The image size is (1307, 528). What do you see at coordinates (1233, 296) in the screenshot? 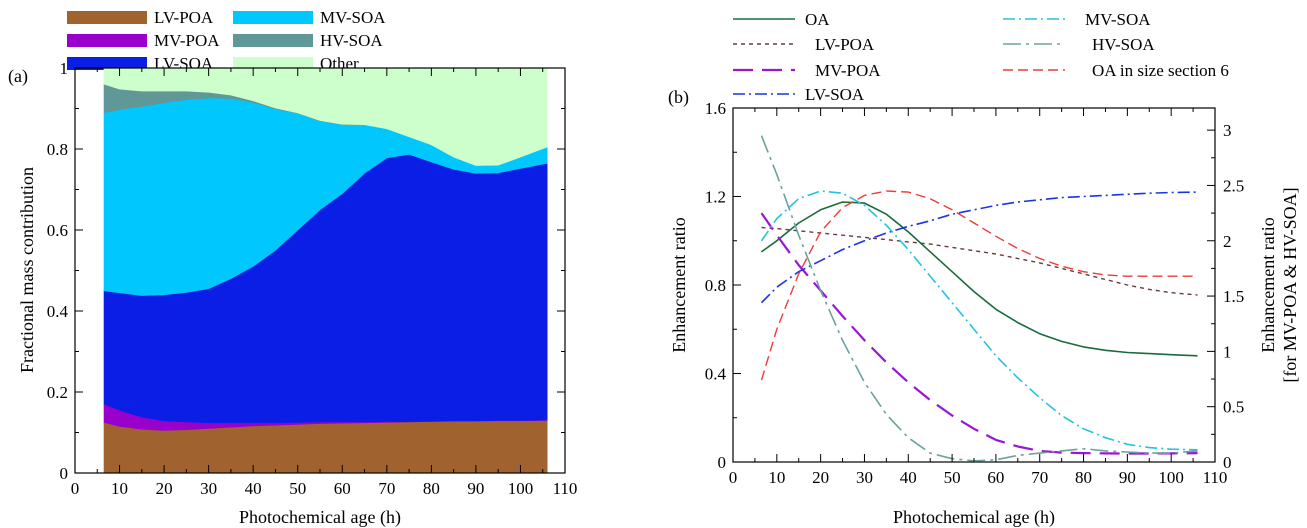
I see `y2-tick-label: 1.5` at bounding box center [1233, 296].